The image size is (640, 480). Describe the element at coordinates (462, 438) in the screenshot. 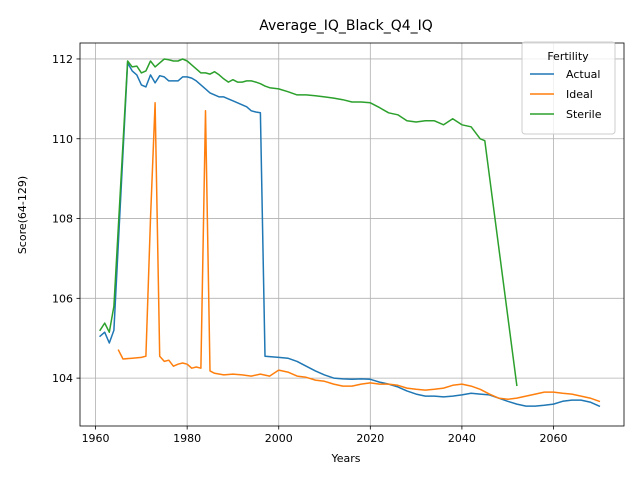

I see `x-tick-label: 2040` at that location.